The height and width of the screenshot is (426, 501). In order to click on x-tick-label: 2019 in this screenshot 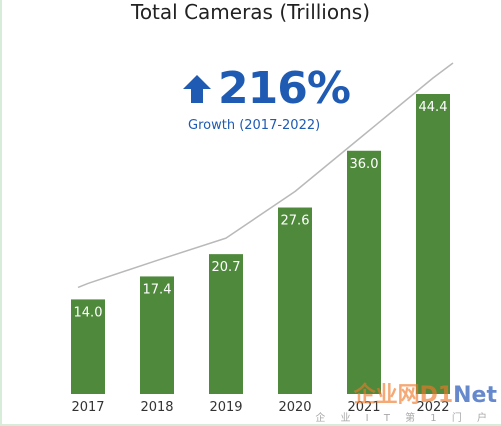, I will do `click(225, 407)`.